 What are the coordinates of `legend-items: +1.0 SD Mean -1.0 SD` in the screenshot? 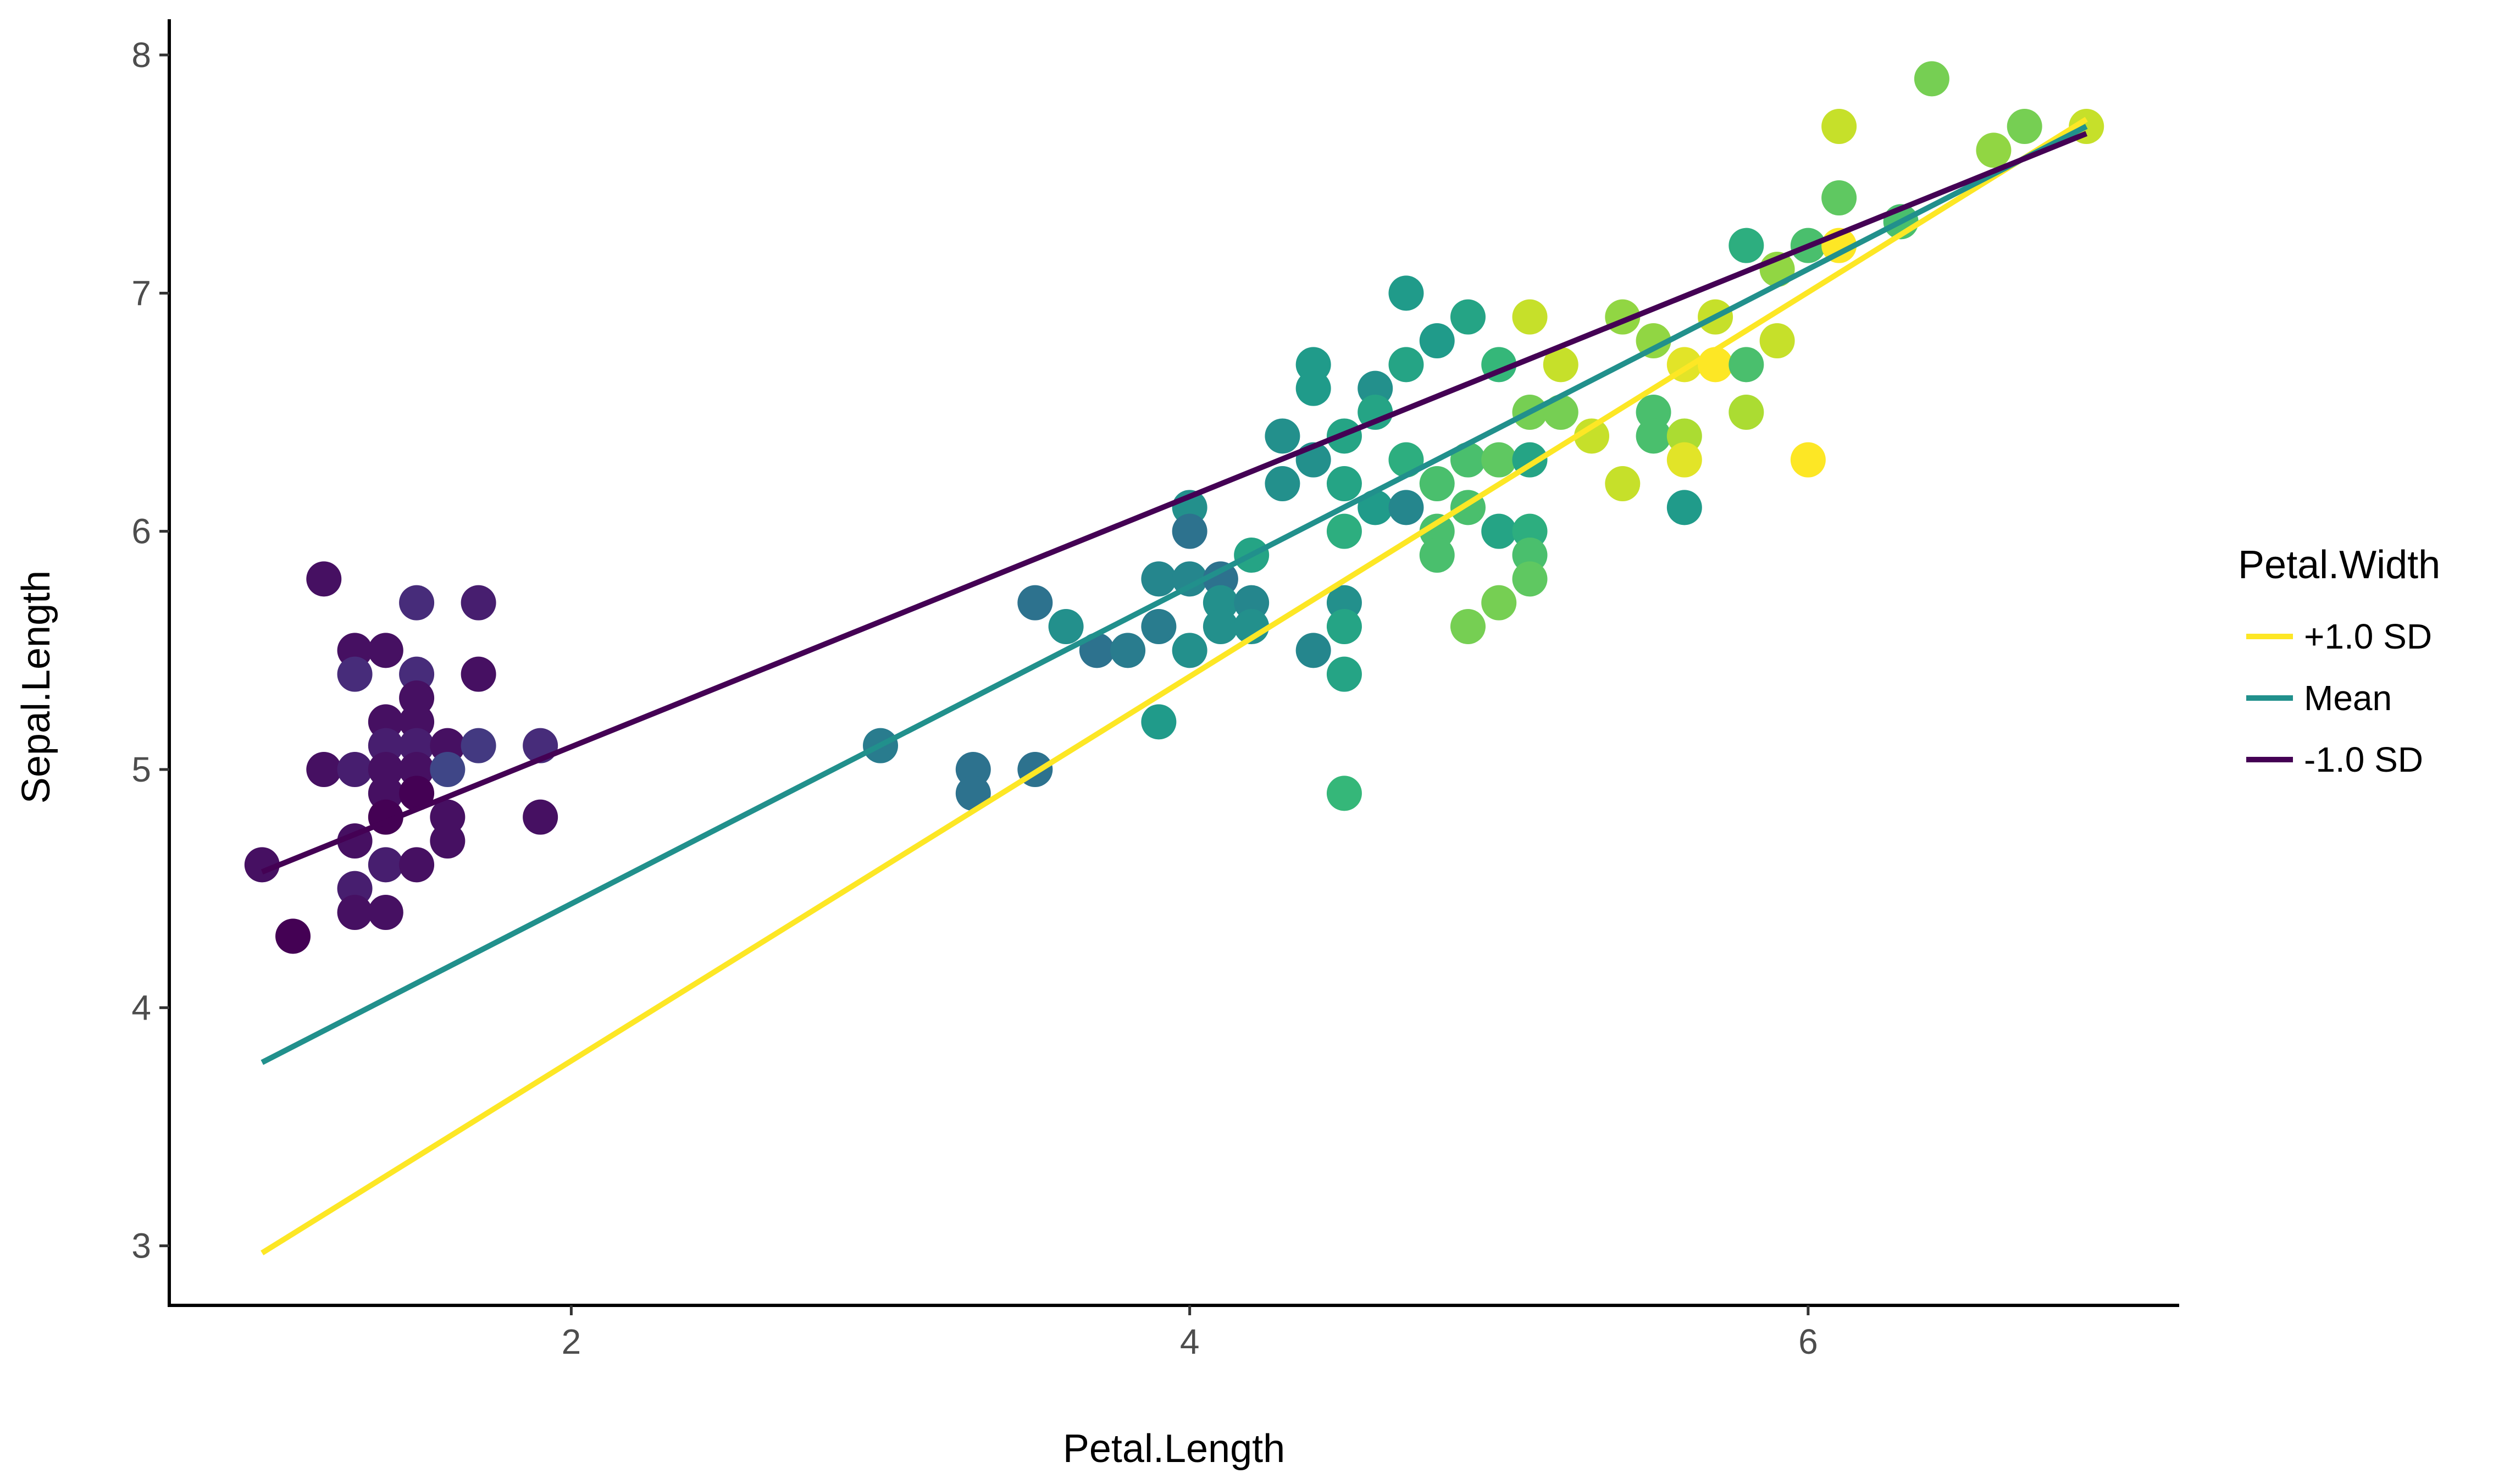 It's located at (2339, 698).